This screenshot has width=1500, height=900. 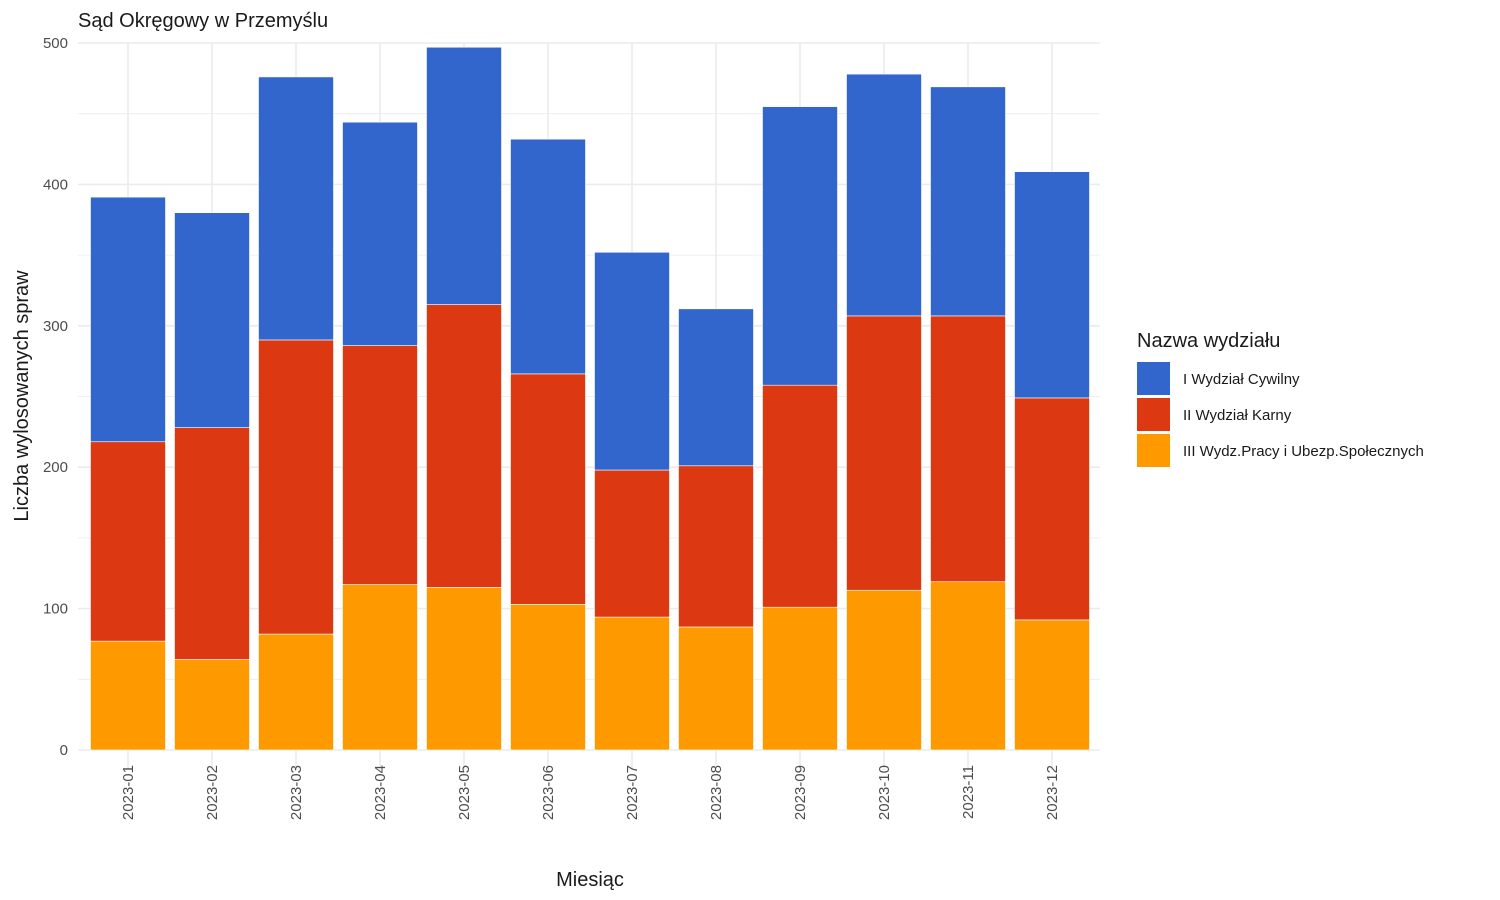 What do you see at coordinates (1237, 415) in the screenshot?
I see `legend-label: II Wydział Karny` at bounding box center [1237, 415].